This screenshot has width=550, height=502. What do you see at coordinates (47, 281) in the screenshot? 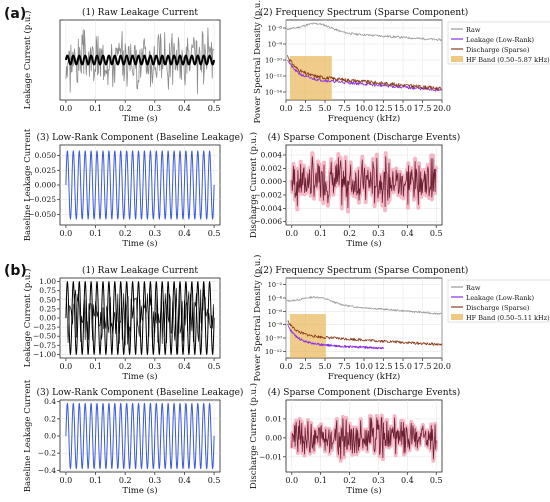
I see `y-tick-label: 1.00` at bounding box center [47, 281].